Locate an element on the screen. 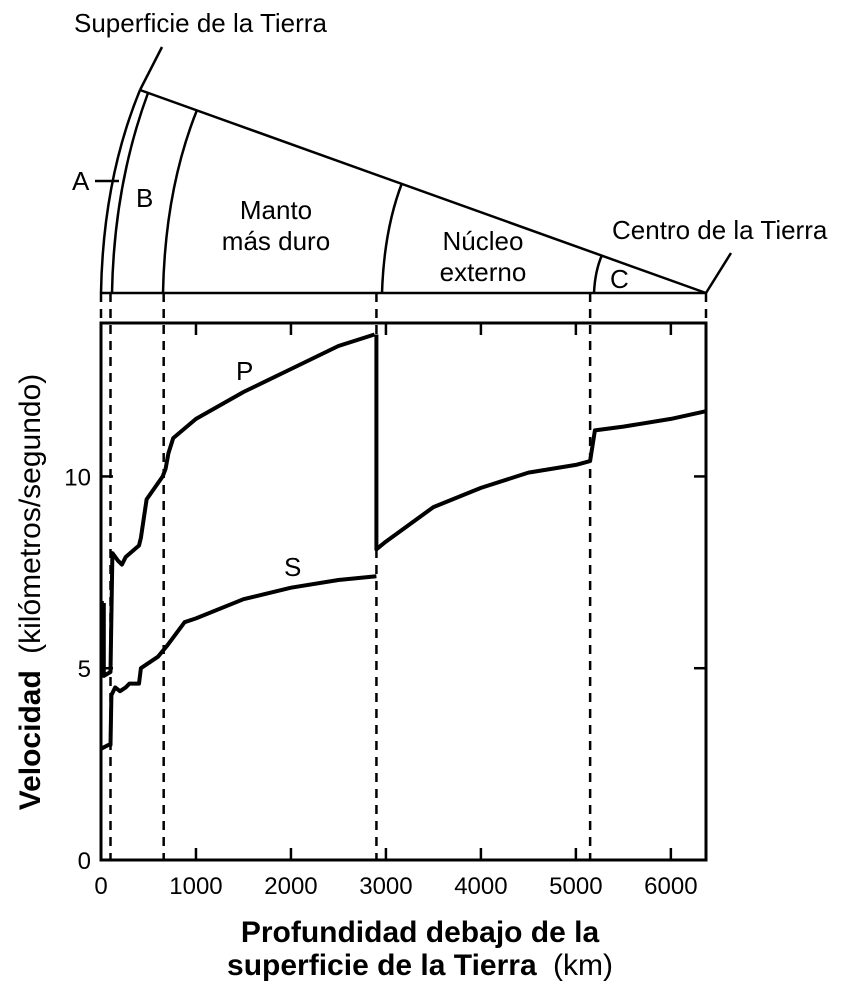  surface-leader-line is located at coordinates (151, 68).